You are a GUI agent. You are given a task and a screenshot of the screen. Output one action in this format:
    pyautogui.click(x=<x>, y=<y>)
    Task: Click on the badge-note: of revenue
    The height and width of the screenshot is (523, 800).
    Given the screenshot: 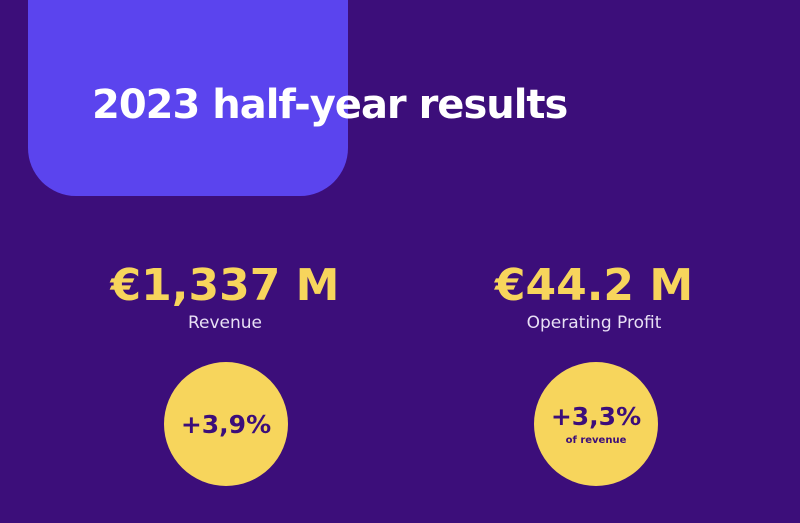 What is the action you would take?
    pyautogui.click(x=596, y=440)
    